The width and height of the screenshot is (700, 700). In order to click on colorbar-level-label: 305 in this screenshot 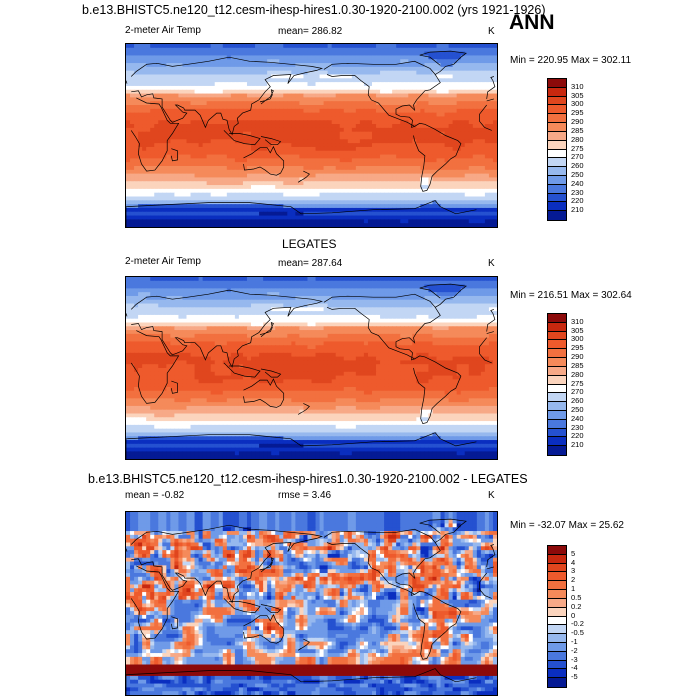, I will do `click(577, 330)`.